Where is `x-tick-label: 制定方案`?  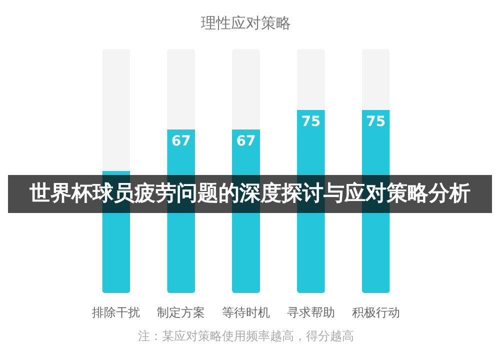
x-tick-label: 制定方案 is located at coordinates (181, 313).